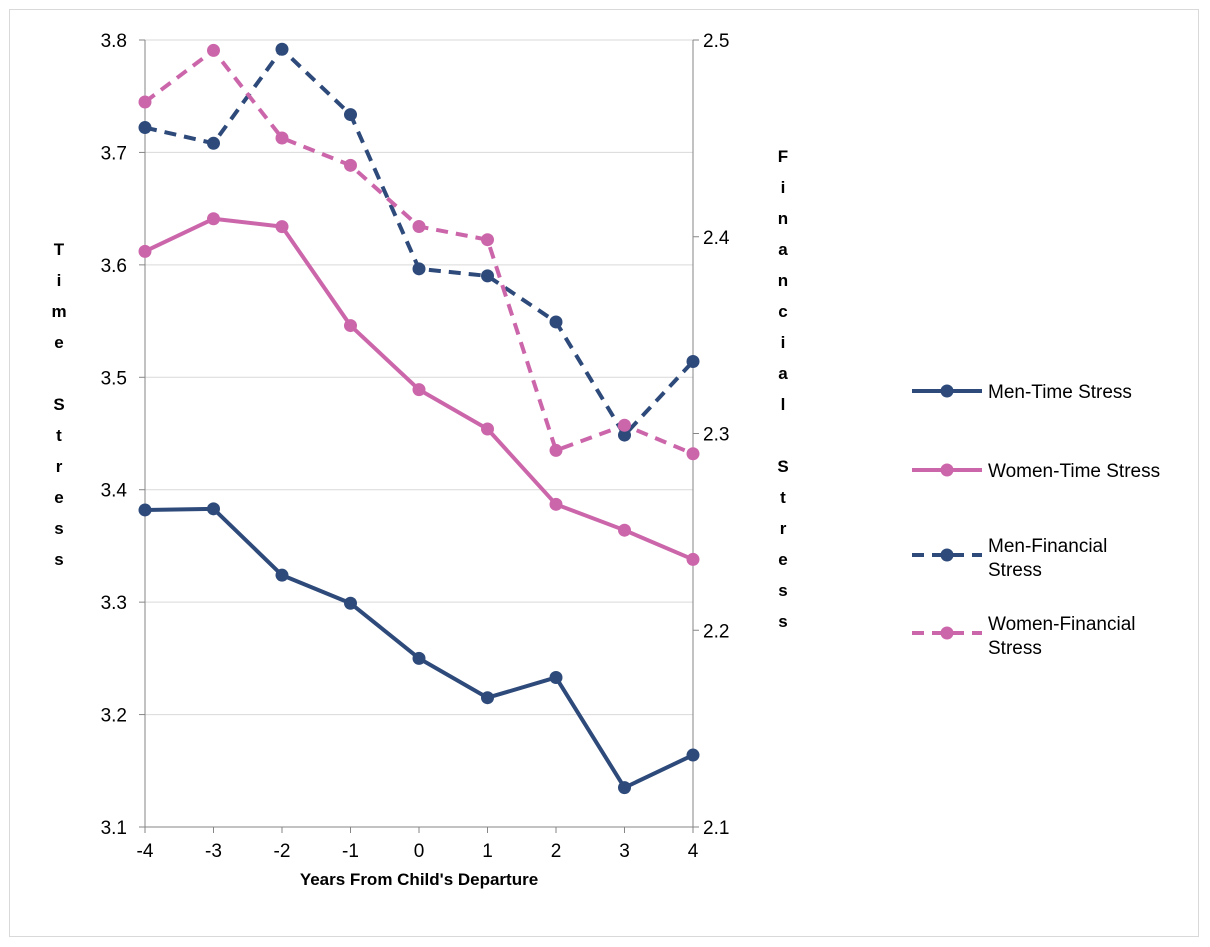 The image size is (1210, 947). What do you see at coordinates (1060, 392) in the screenshot?
I see `legend-label: Men-Time Stress` at bounding box center [1060, 392].